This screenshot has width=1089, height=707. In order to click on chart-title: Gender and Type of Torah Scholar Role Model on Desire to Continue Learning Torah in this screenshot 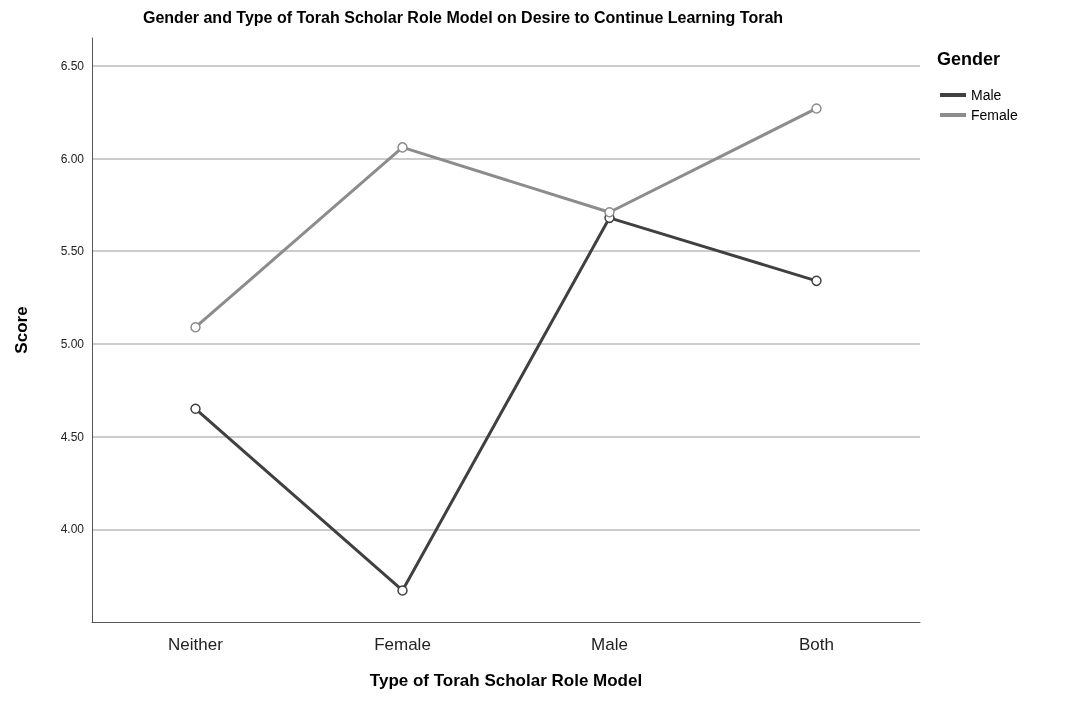, I will do `click(463, 17)`.